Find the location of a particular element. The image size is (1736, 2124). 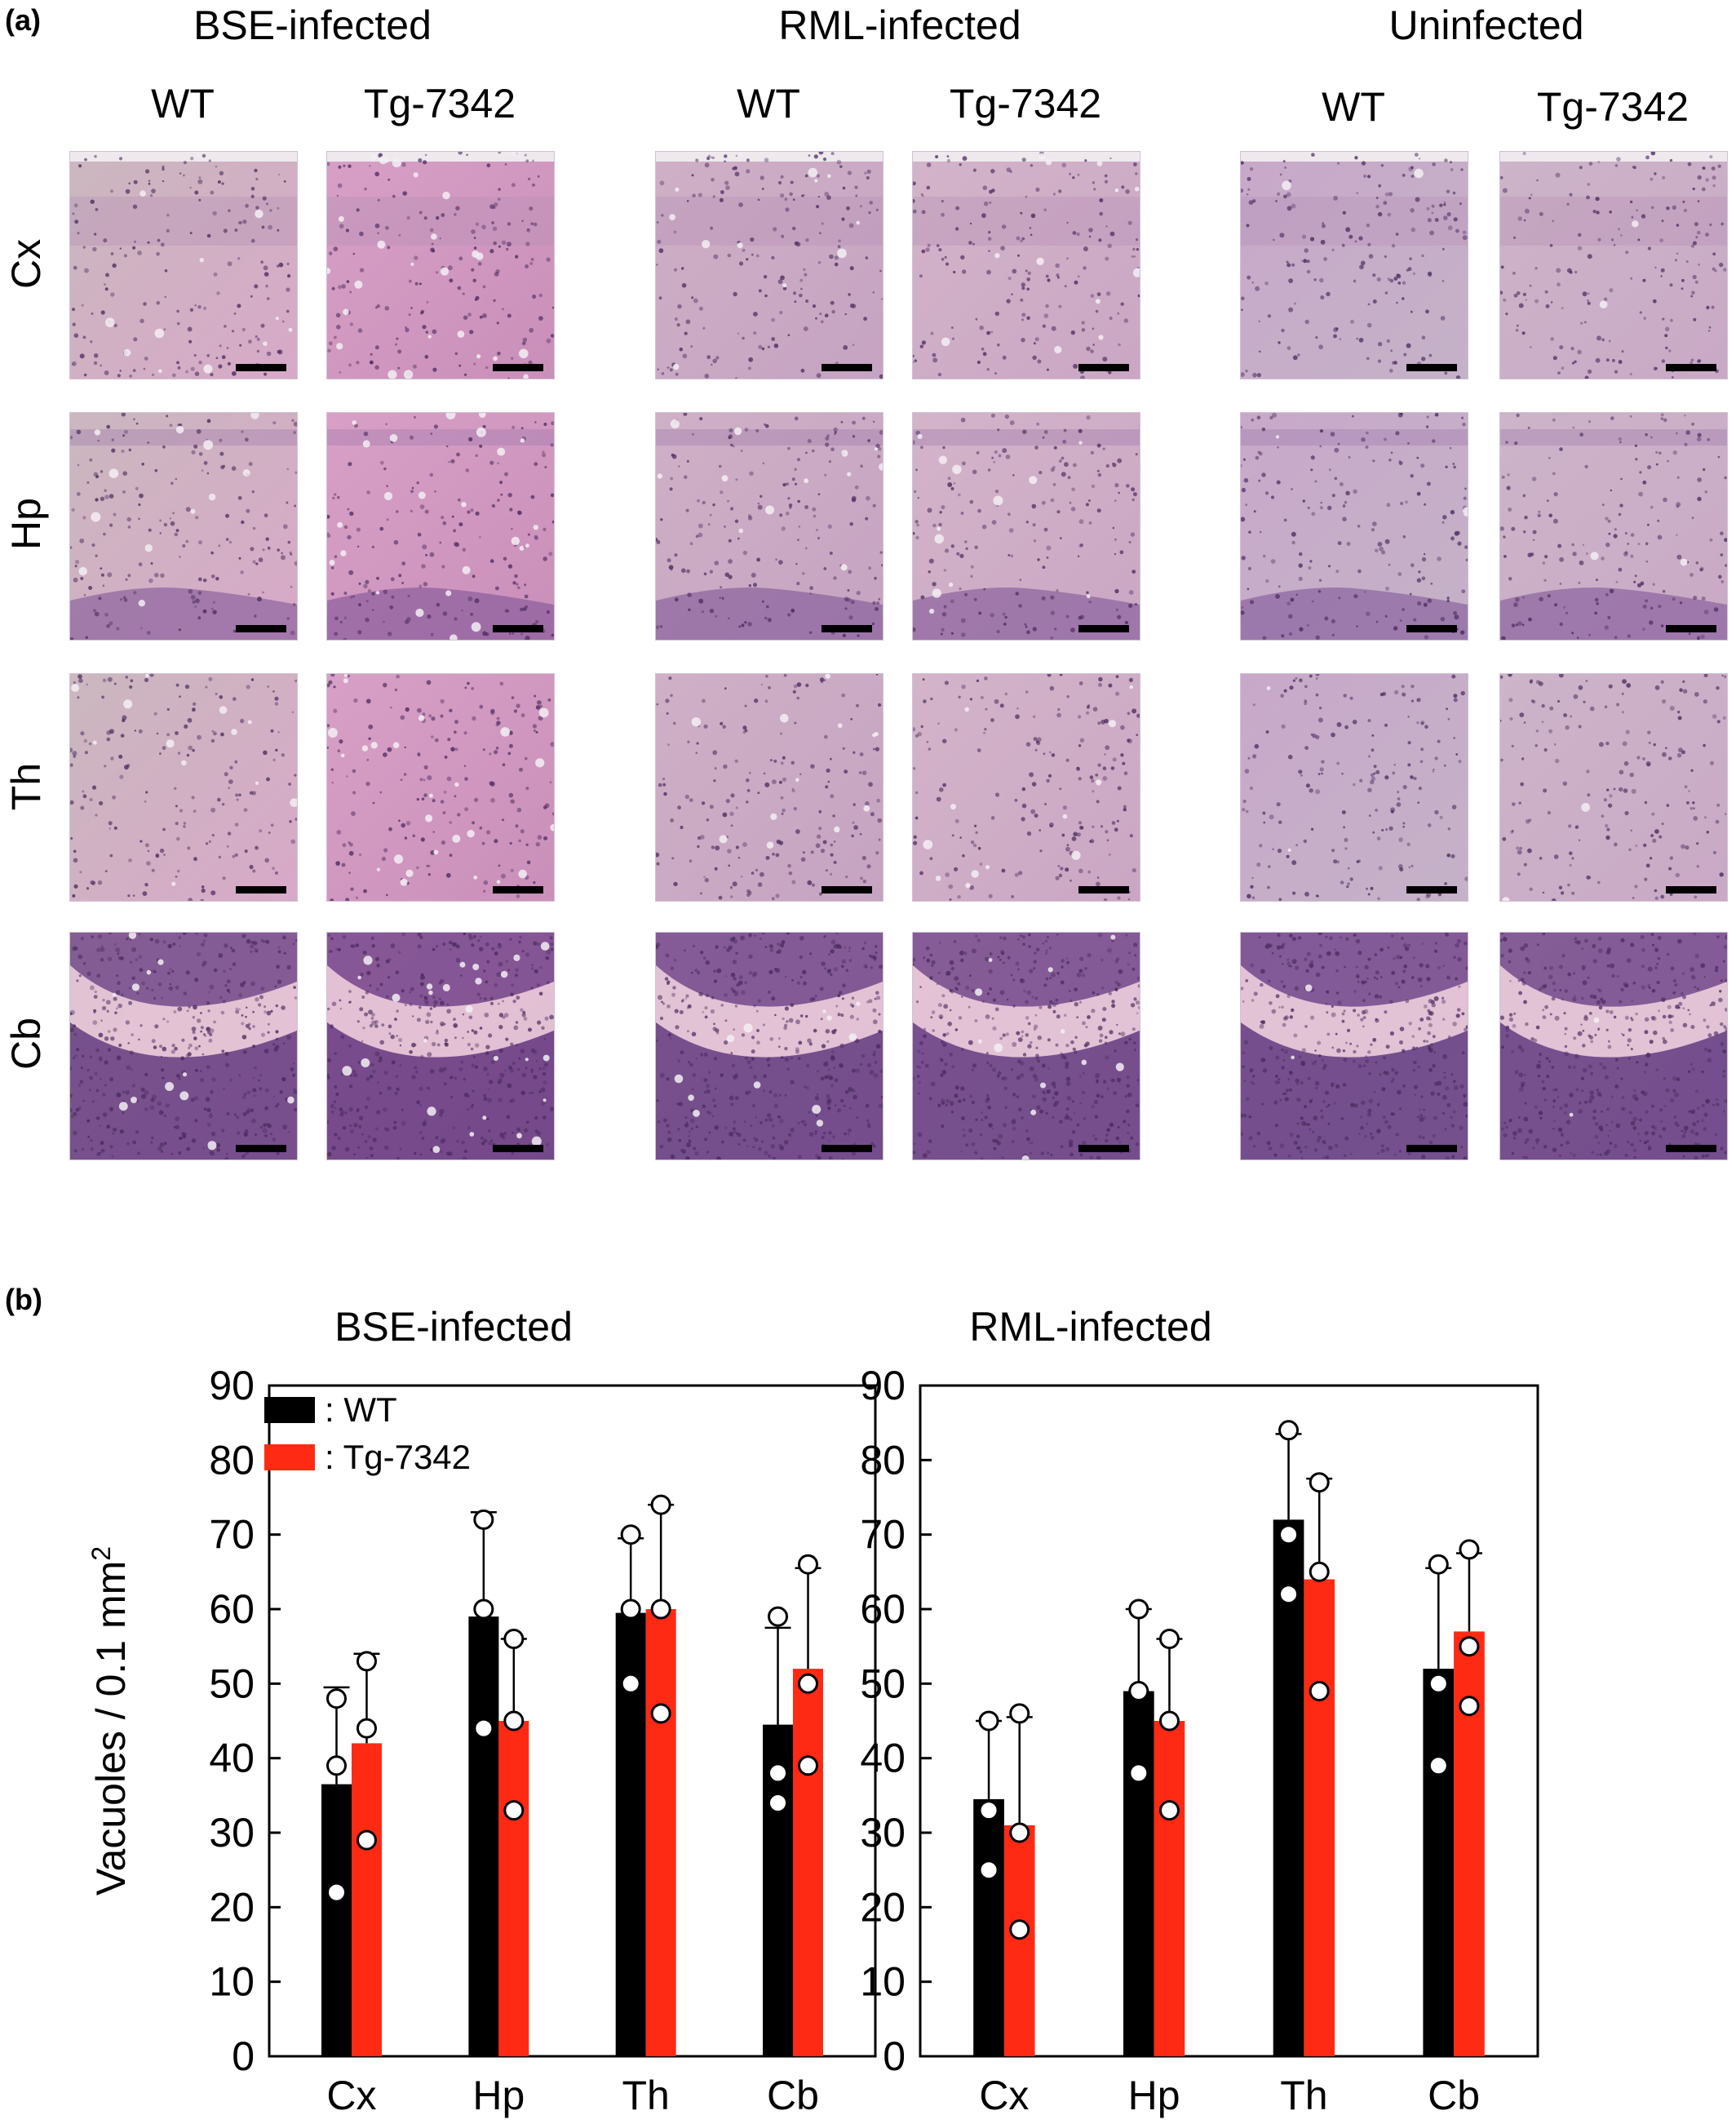

bar-tg-7342-hp is located at coordinates (1169, 1888).